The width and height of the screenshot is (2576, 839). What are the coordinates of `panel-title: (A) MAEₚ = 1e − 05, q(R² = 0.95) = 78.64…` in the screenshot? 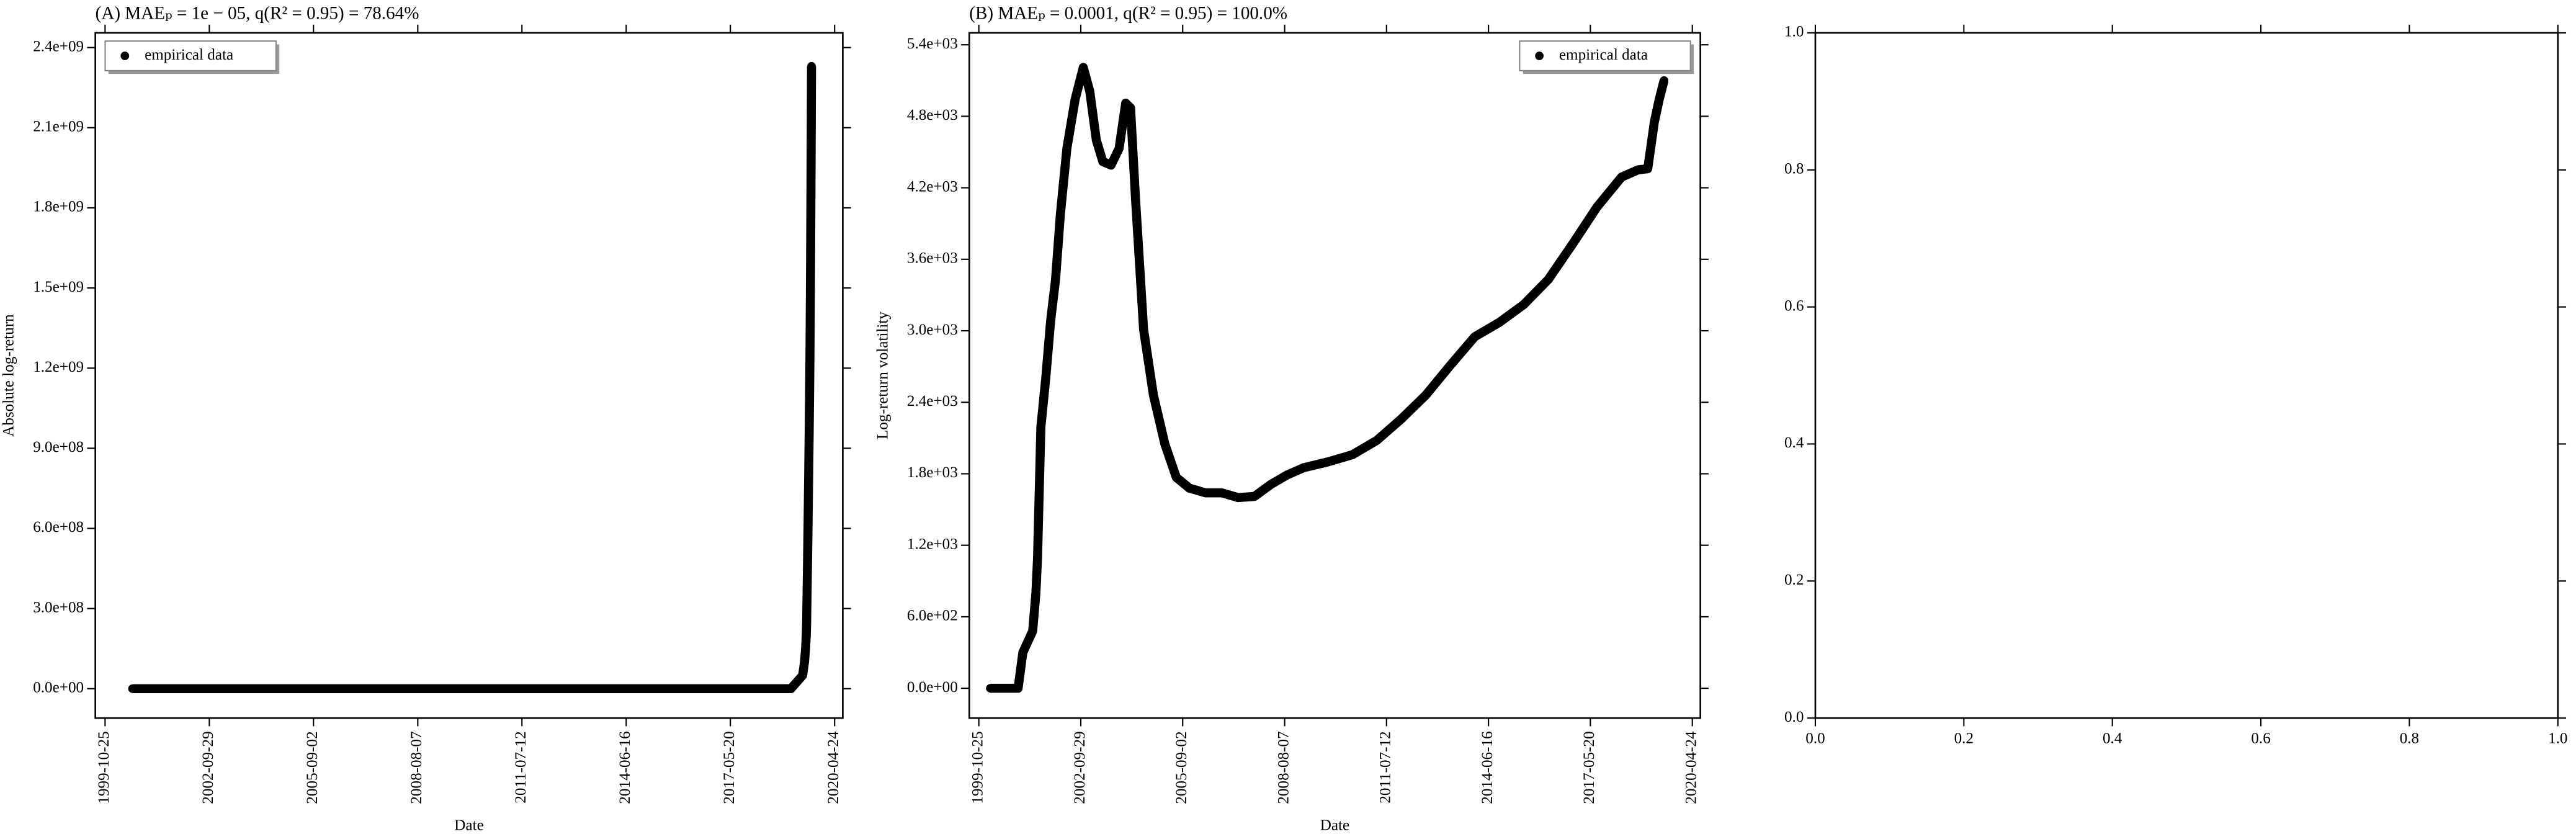 It's located at (257, 14).